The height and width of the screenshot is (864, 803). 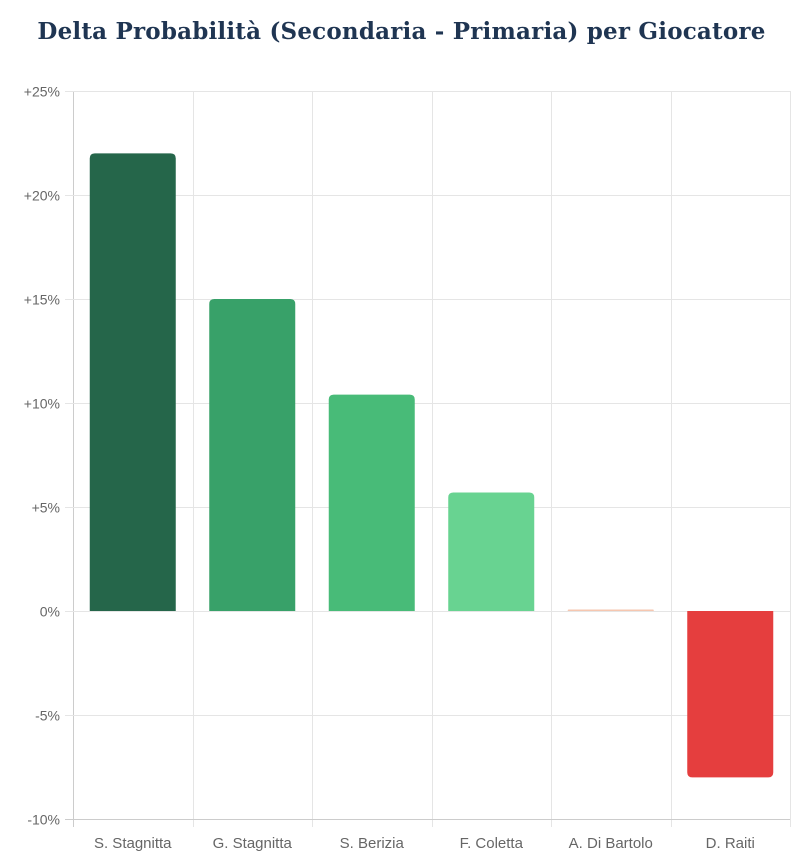 What do you see at coordinates (43, 820) in the screenshot?
I see `y-tick-label: -10%` at bounding box center [43, 820].